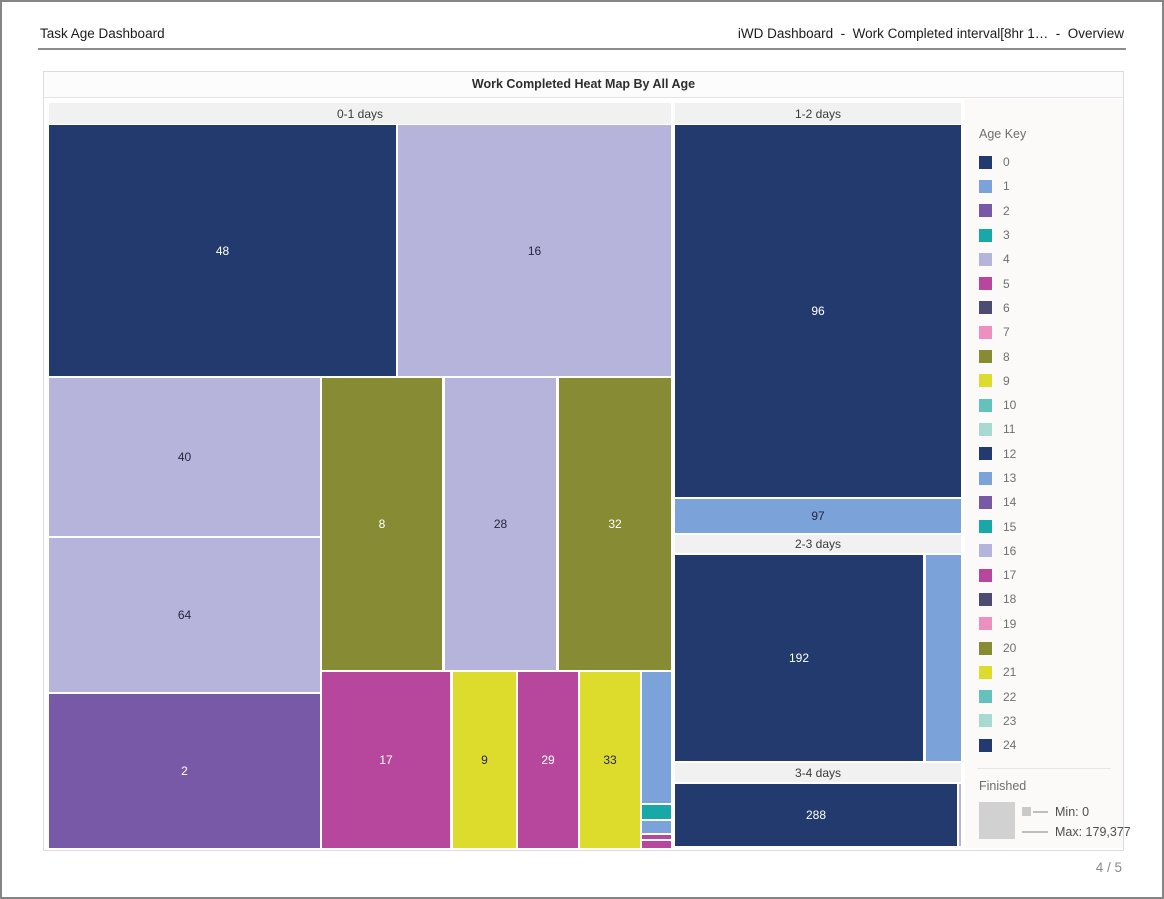 The image size is (1164, 899). I want to click on age-key-items: 0 1 2 3 4 5 6 7 8 9 10 11 12 13 14 15 16 17 18 19 20 21 22 23 24, so click(1051, 453).